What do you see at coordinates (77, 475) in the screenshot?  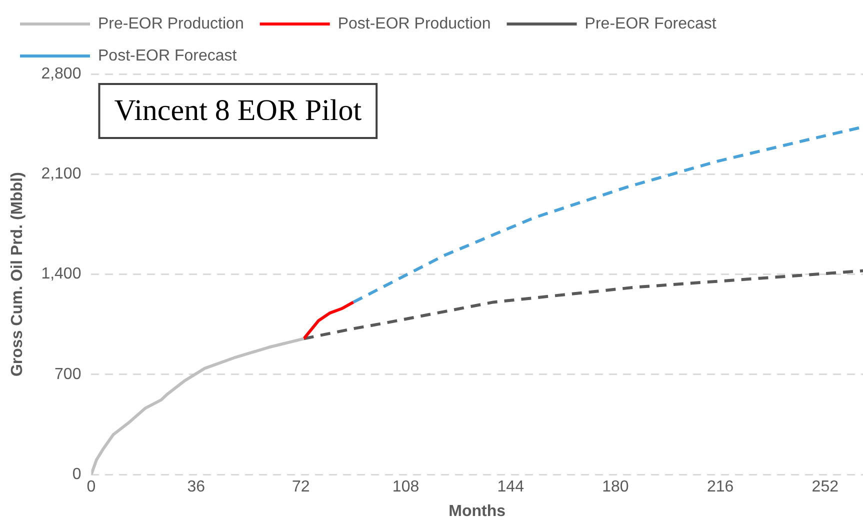 I see `y-tick-label: 0` at bounding box center [77, 475].